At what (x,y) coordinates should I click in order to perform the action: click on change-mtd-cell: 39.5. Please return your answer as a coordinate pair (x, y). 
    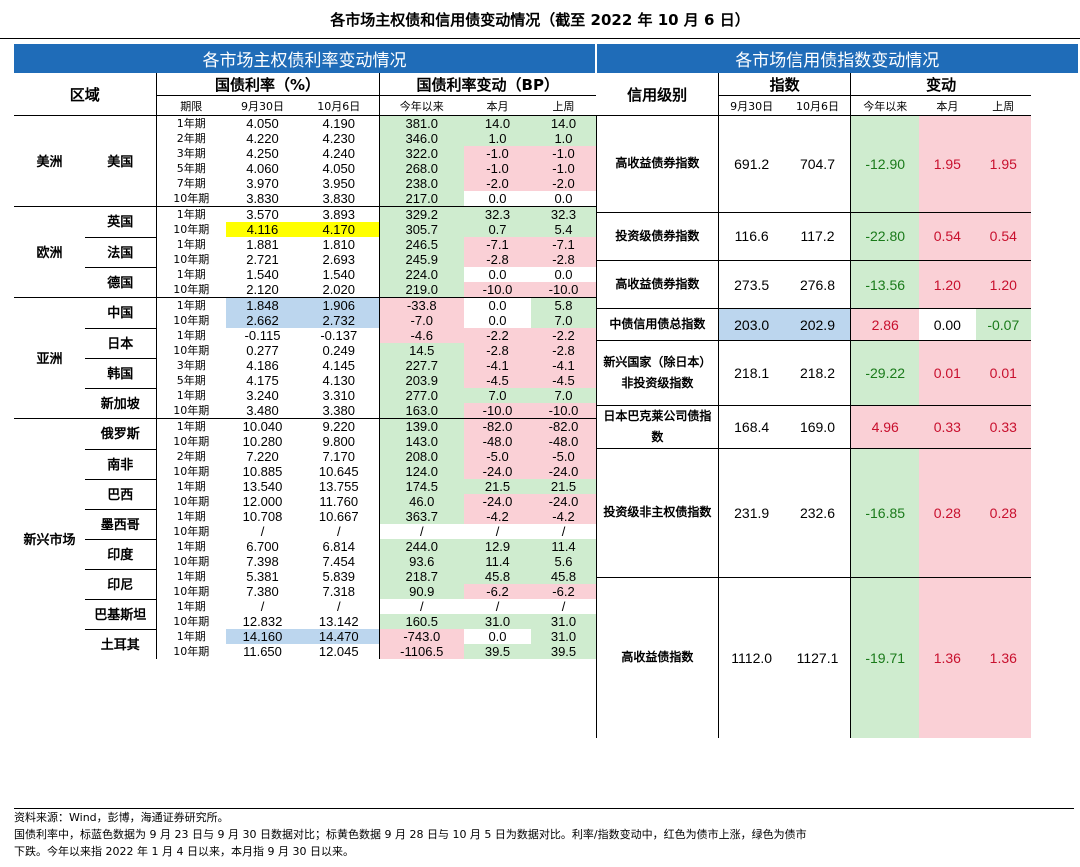
    Looking at the image, I should click on (497, 651).